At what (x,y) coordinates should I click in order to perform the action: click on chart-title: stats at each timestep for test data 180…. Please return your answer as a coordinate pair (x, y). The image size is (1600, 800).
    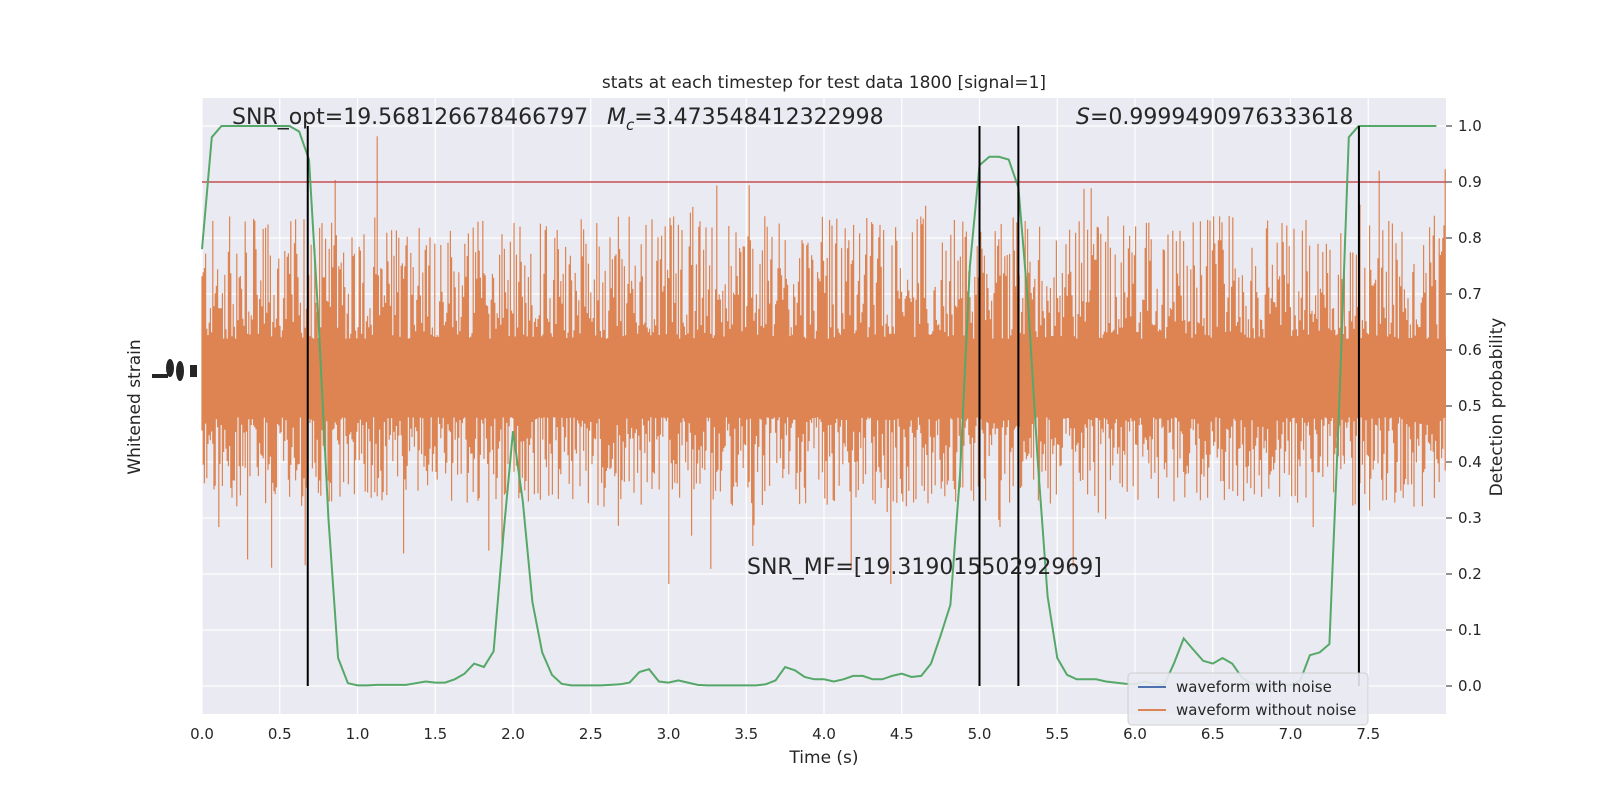
    Looking at the image, I should click on (824, 83).